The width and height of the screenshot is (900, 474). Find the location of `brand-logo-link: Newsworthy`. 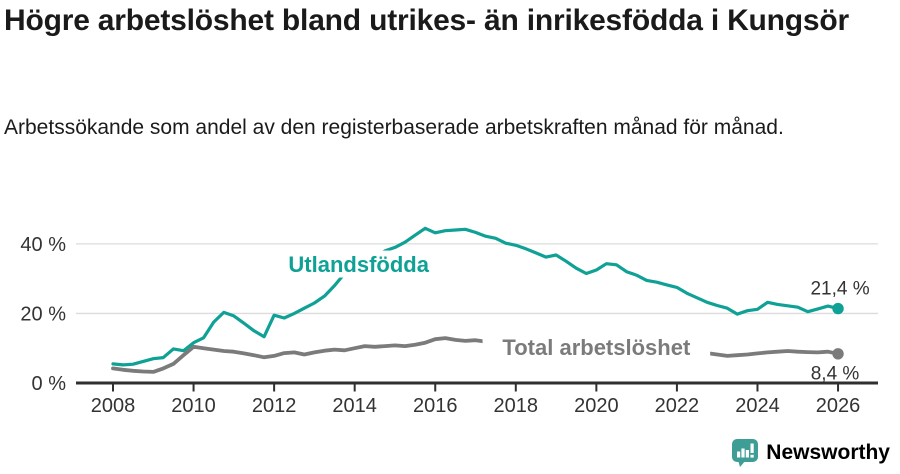

brand-logo-link: Newsworthy is located at coordinates (810, 453).